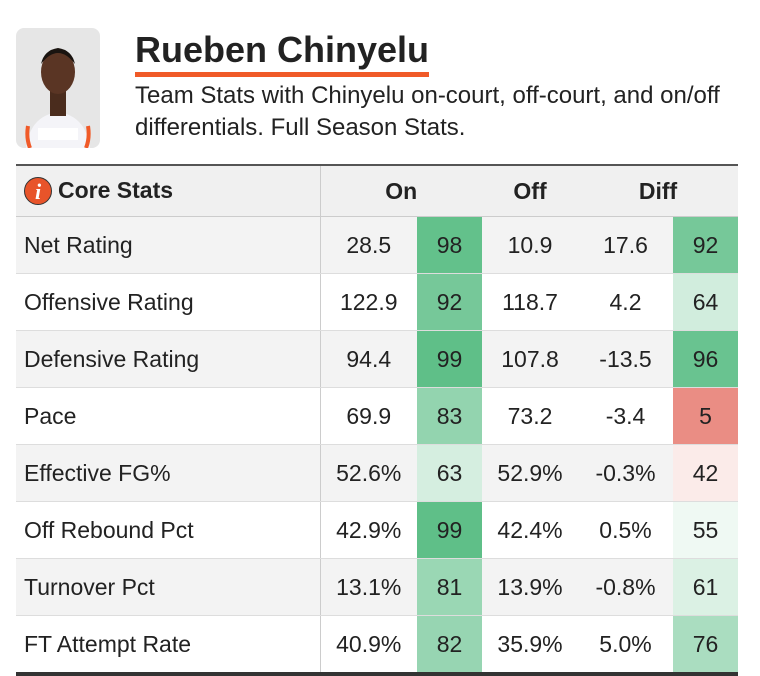  Describe the element at coordinates (530, 473) in the screenshot. I see `off-value: 52.9%` at that location.